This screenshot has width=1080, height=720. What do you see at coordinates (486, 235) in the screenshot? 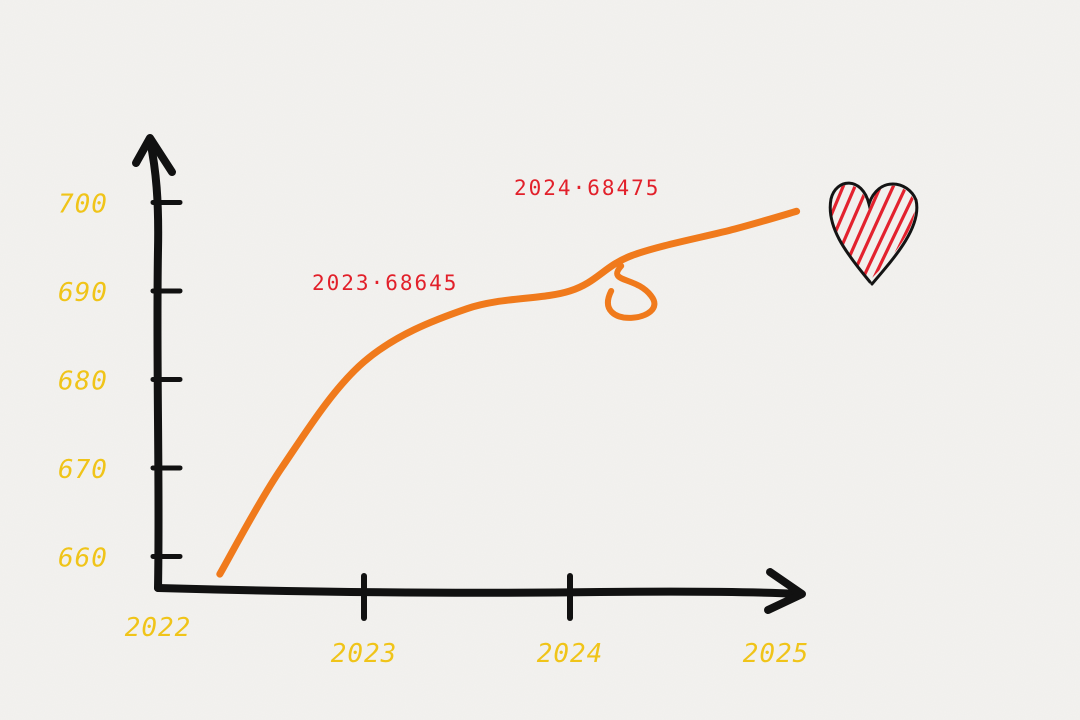
I see `annotations: 2023·68645 2024·68475` at bounding box center [486, 235].